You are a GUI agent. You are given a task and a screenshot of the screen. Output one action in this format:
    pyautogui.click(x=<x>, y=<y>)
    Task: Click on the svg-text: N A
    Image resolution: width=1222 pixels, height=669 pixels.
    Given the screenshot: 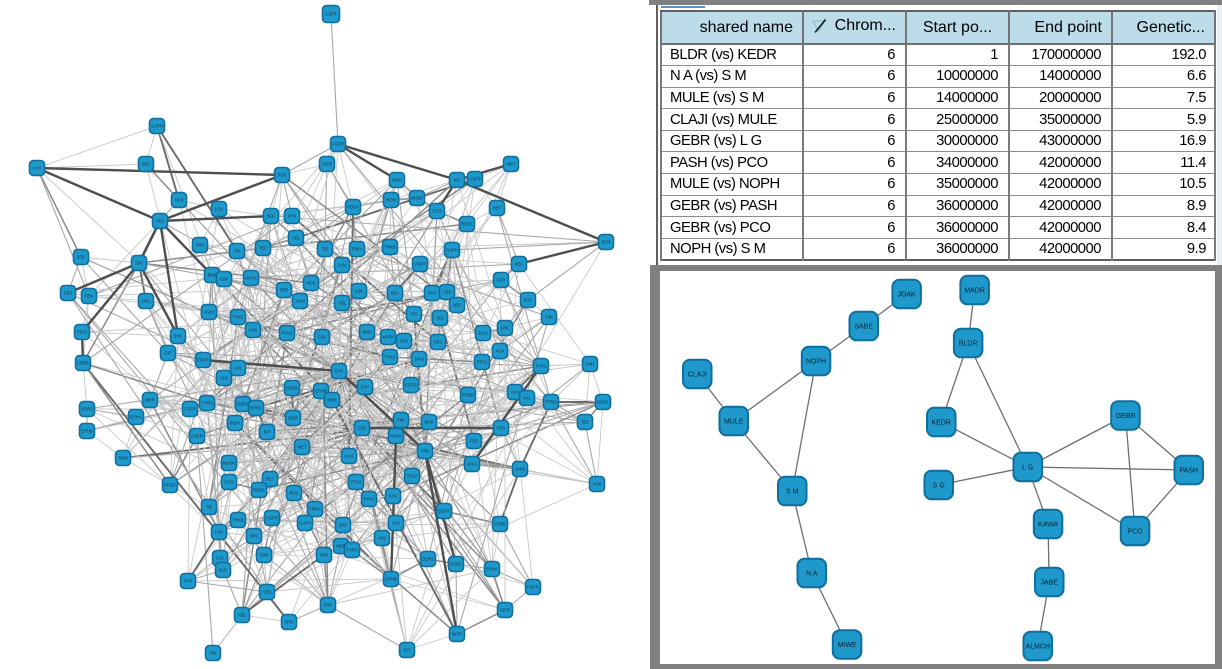 What is the action you would take?
    pyautogui.click(x=812, y=574)
    